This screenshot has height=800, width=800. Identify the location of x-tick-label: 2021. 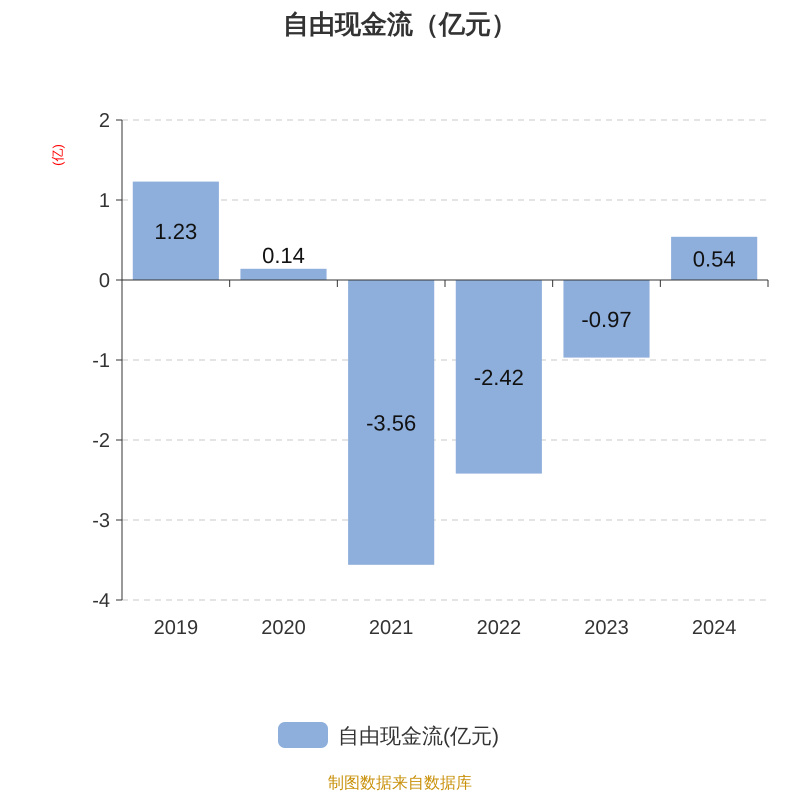
(391, 628).